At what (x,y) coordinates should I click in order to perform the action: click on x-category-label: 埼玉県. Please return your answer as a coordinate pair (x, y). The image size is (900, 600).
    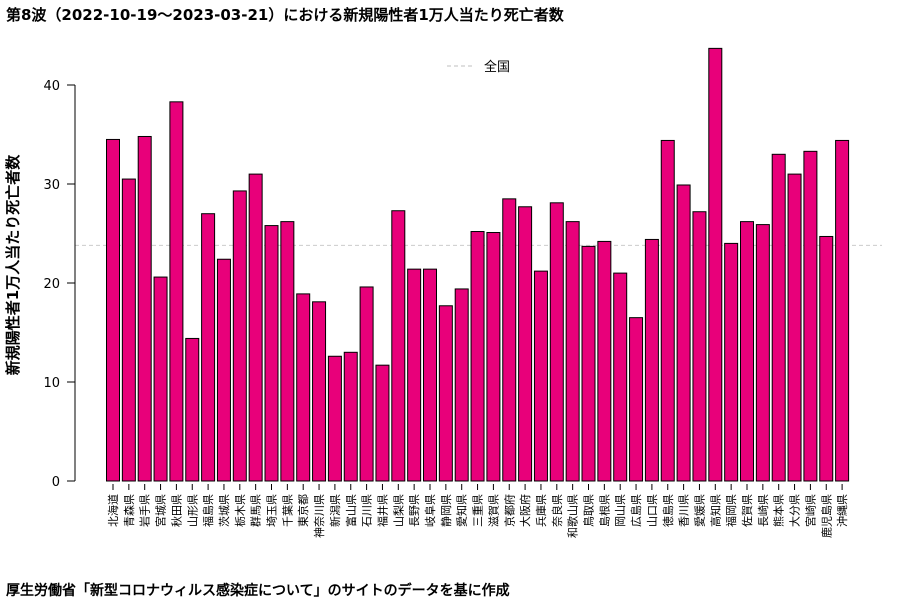
    Looking at the image, I should click on (272, 510).